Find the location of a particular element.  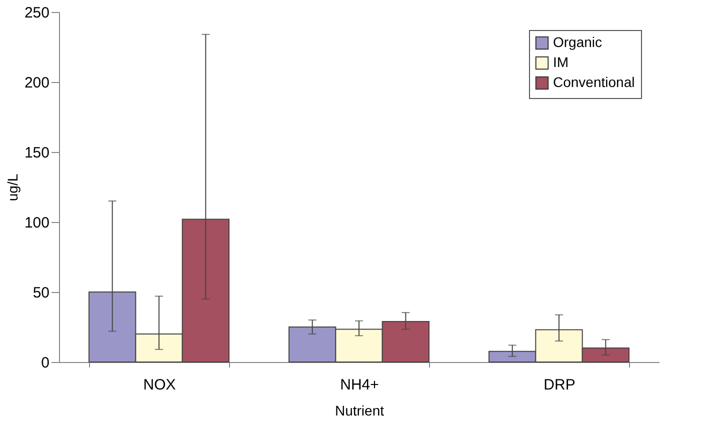

y-tick-label: 200 is located at coordinates (37, 83).